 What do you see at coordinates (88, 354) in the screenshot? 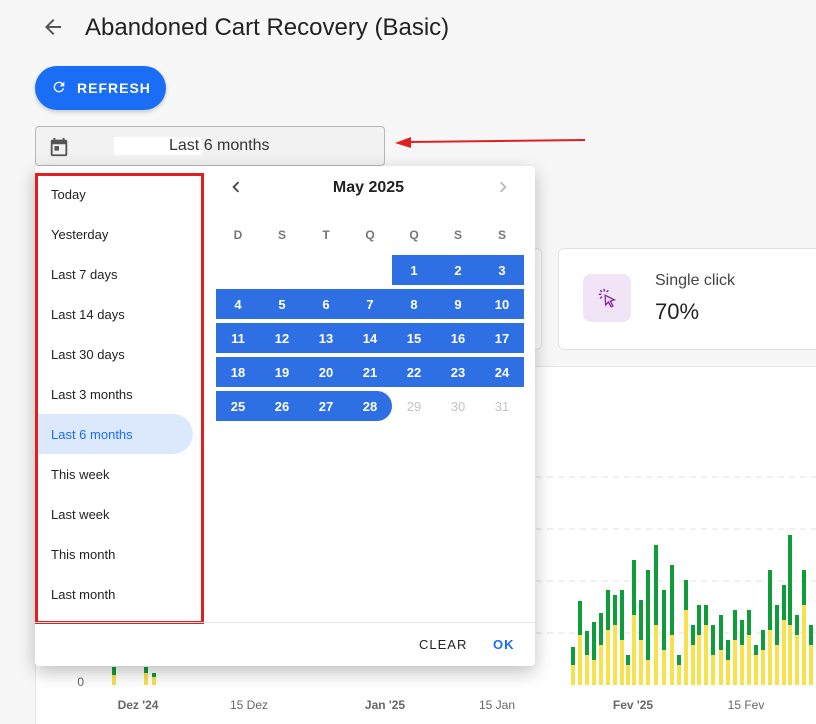
I see `preset-item: Last 30 days` at bounding box center [88, 354].